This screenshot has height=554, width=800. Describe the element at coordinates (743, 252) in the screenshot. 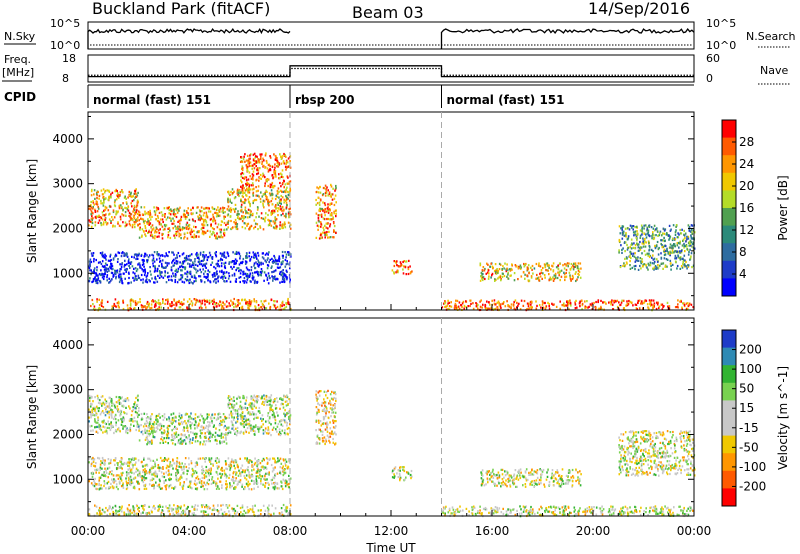

I see `colorbar-tick-label: 8` at that location.